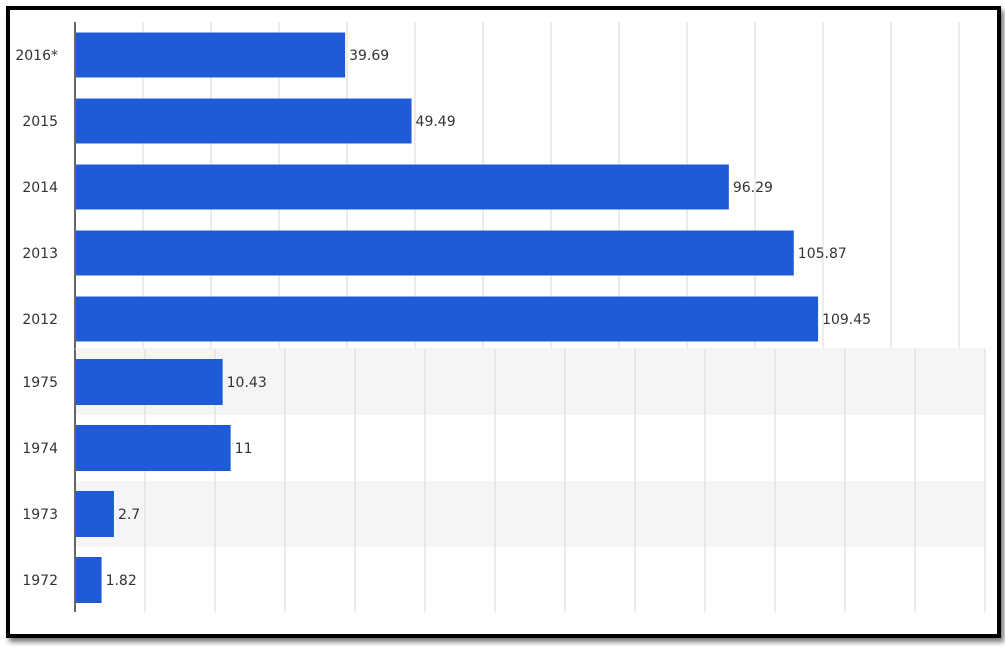 The width and height of the screenshot is (1005, 647). Describe the element at coordinates (247, 383) in the screenshot. I see `data-label: 10.43` at that location.